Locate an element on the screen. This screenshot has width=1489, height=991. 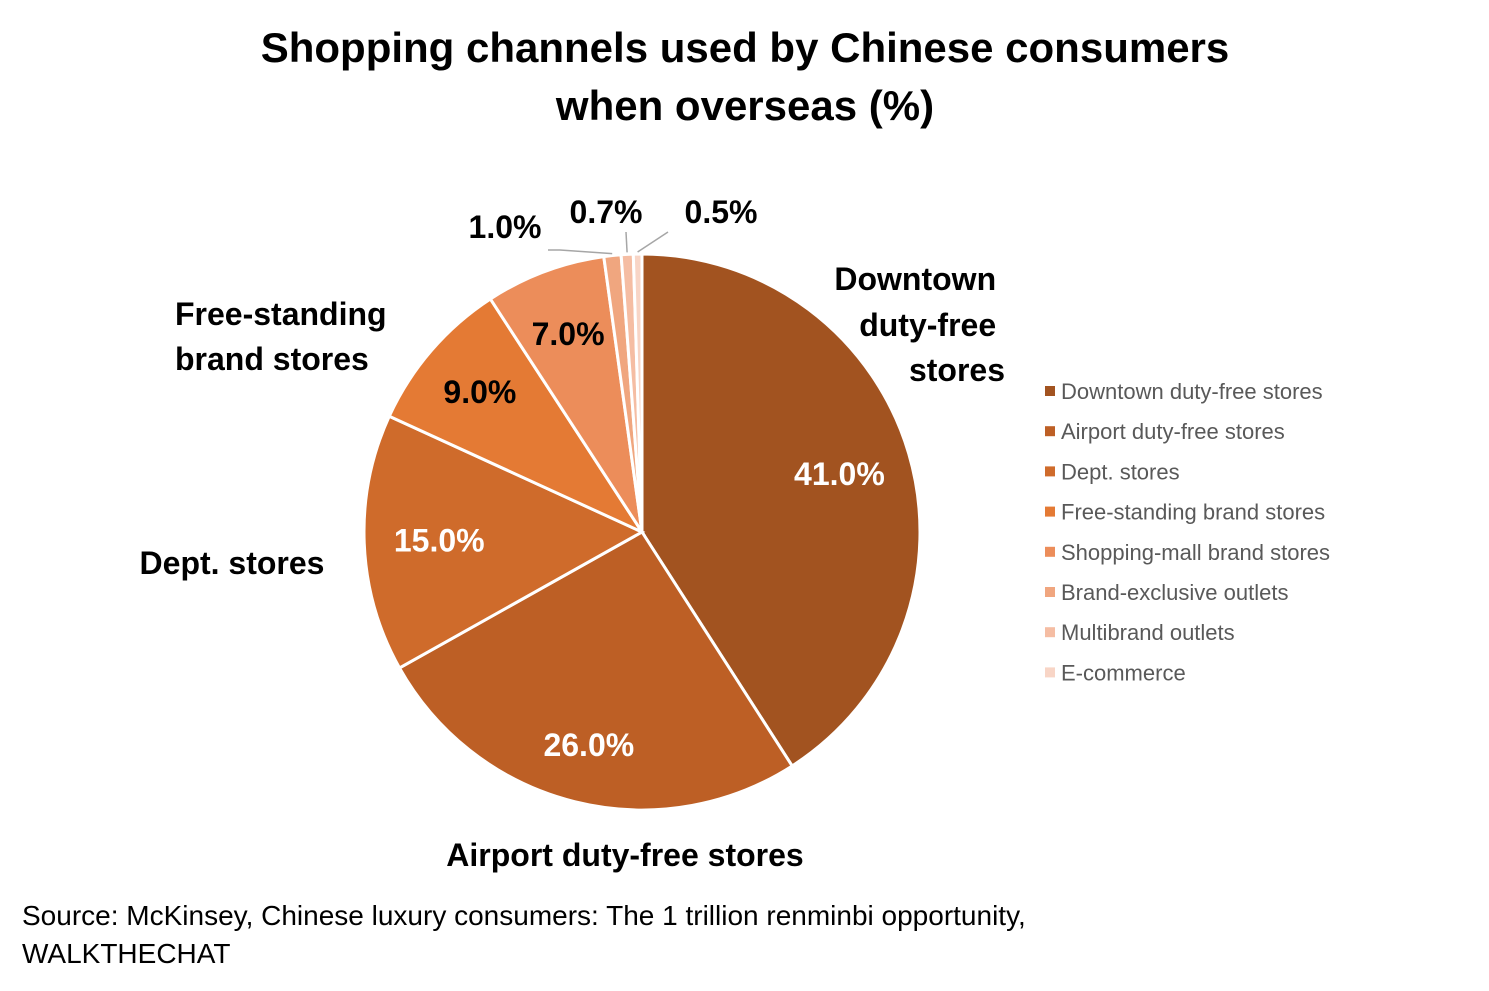
value-label-brand-exclusive-outlets: 1.0% is located at coordinates (505, 227).